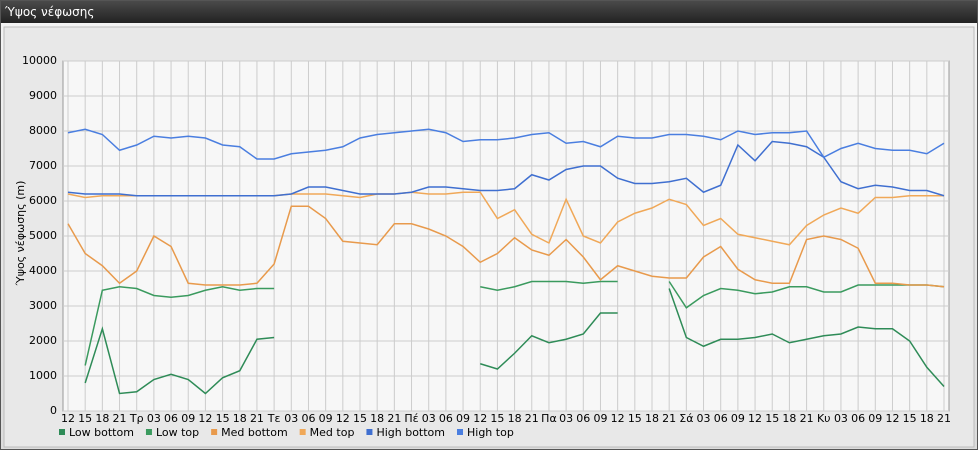 This screenshot has width=978, height=450. Describe the element at coordinates (411, 418) in the screenshot. I see `x-tick-label: Πέ` at that location.